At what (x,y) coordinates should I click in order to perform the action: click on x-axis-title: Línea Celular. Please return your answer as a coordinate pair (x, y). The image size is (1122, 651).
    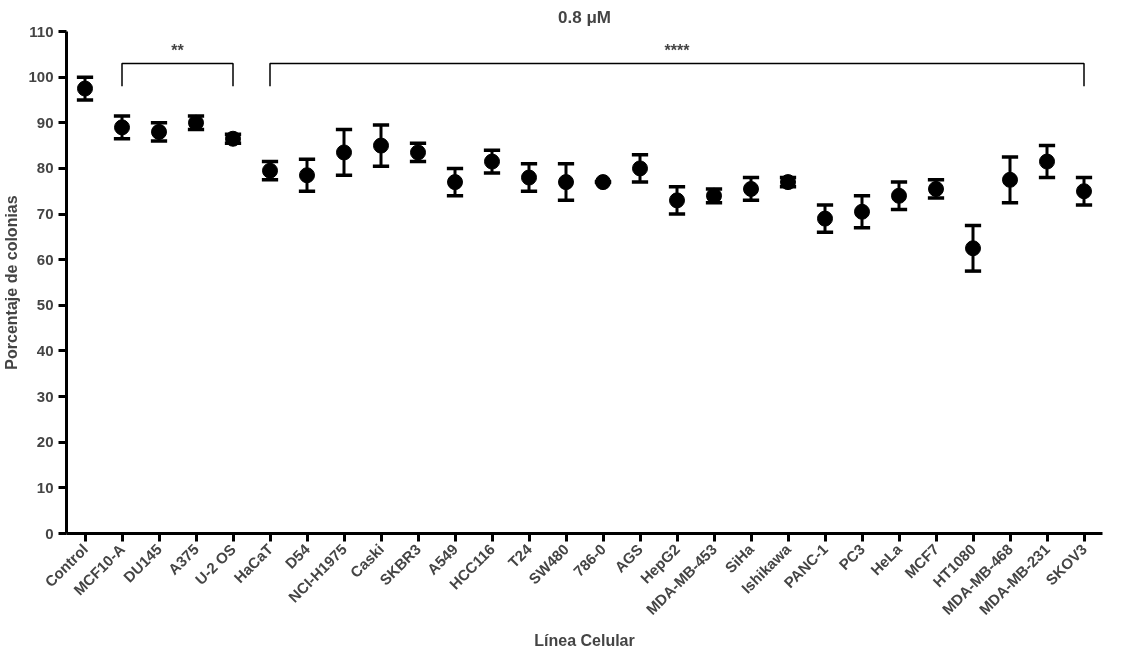
    Looking at the image, I should click on (584, 640).